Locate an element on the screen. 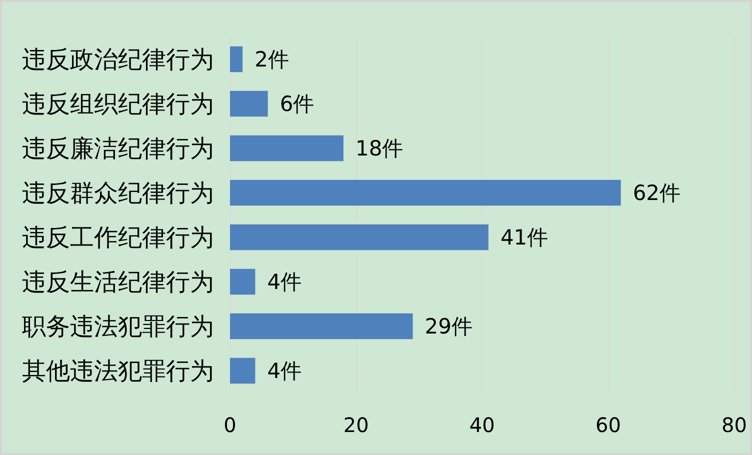  data-label: 6件 is located at coordinates (297, 104).